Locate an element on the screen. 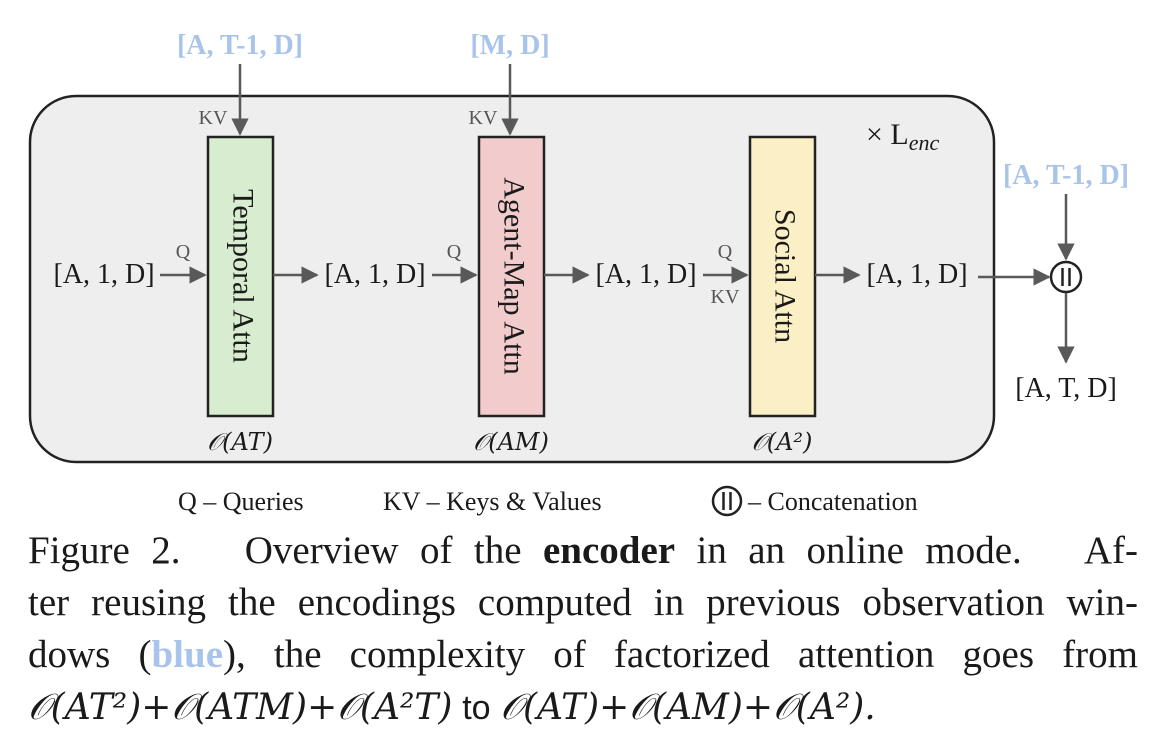  temporal-attn-block is located at coordinates (240, 276).